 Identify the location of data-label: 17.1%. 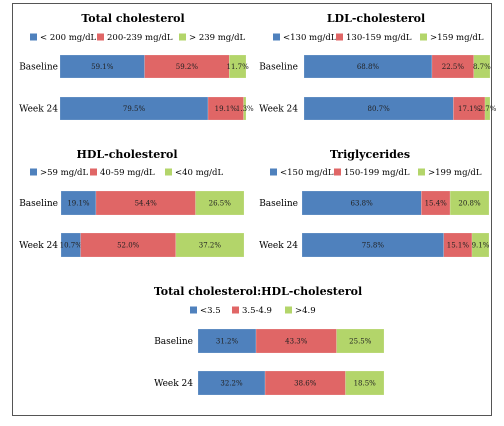
(469, 109).